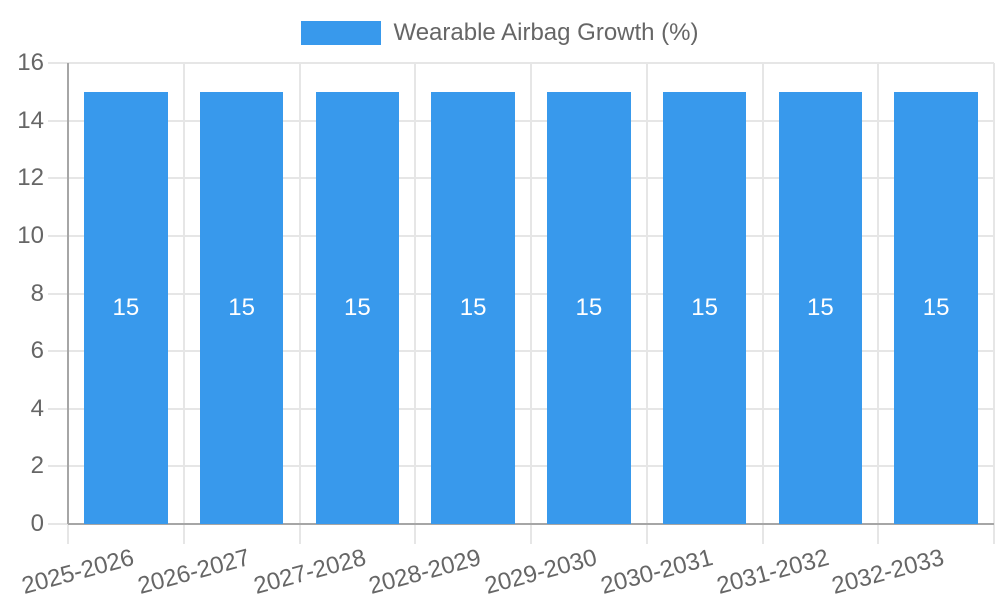 This screenshot has width=1000, height=600. What do you see at coordinates (341, 33) in the screenshot?
I see `legend-swatch` at bounding box center [341, 33].